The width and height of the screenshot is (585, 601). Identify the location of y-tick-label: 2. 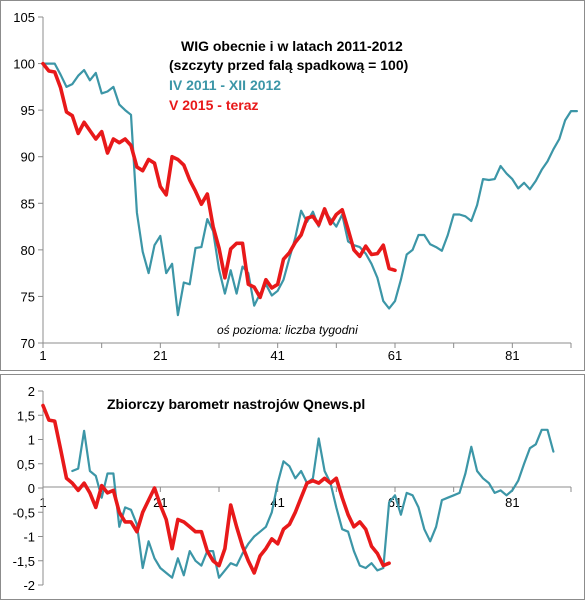
(31, 391).